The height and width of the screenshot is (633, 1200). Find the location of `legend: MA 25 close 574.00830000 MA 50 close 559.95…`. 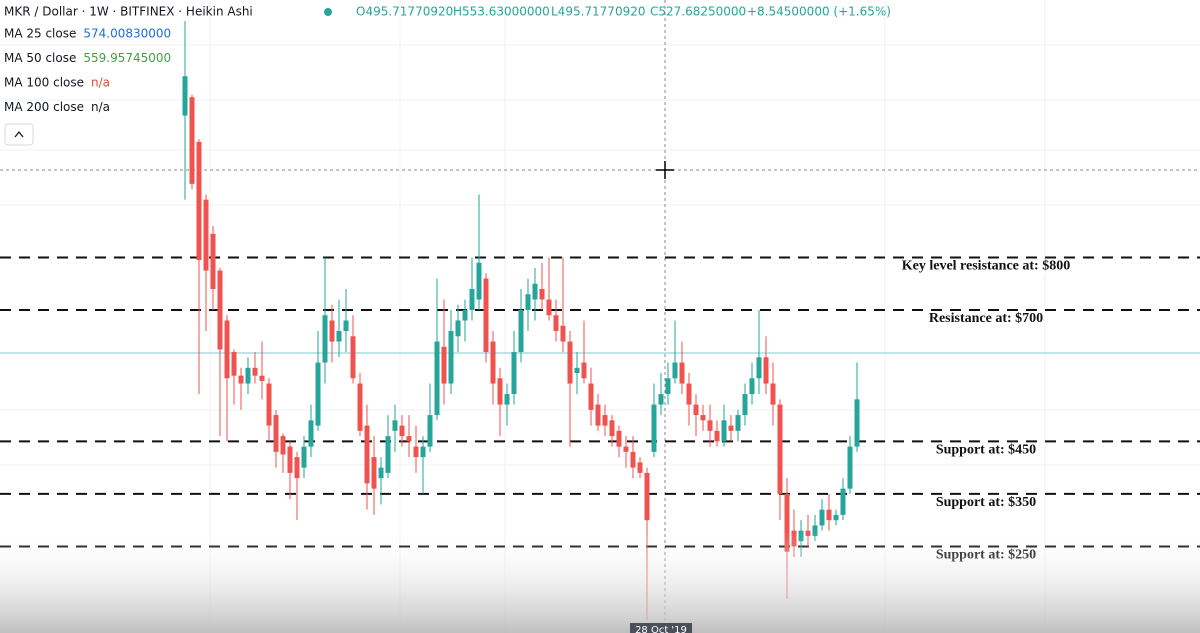

legend: MA 25 close 574.00830000 MA 50 close 559.95… is located at coordinates (87, 71).